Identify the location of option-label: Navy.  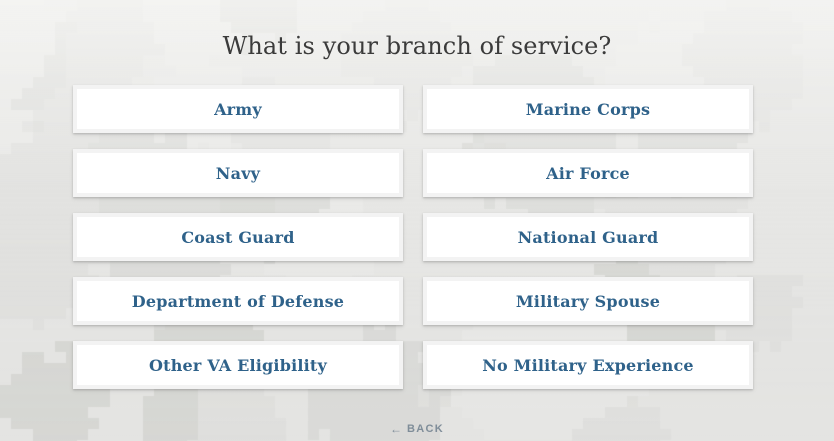
(238, 173).